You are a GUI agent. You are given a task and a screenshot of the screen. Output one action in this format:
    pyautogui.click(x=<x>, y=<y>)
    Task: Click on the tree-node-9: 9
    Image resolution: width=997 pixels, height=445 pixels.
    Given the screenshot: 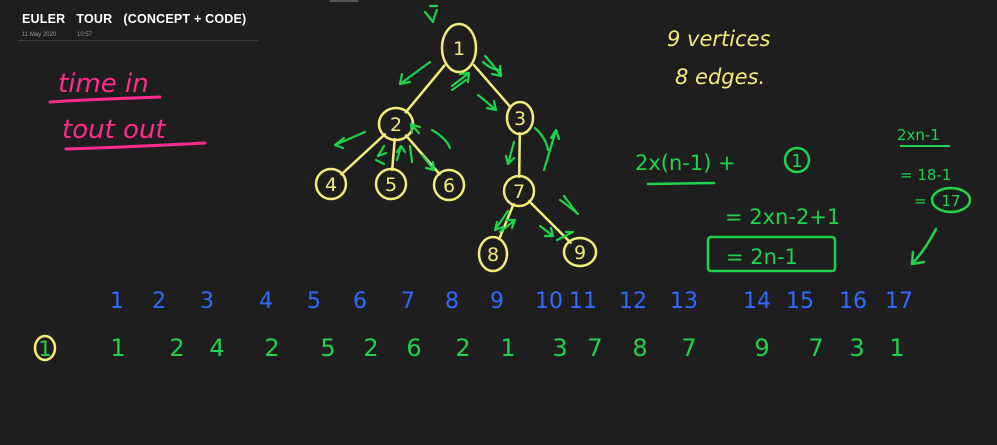 What is the action you would take?
    pyautogui.click(x=580, y=252)
    